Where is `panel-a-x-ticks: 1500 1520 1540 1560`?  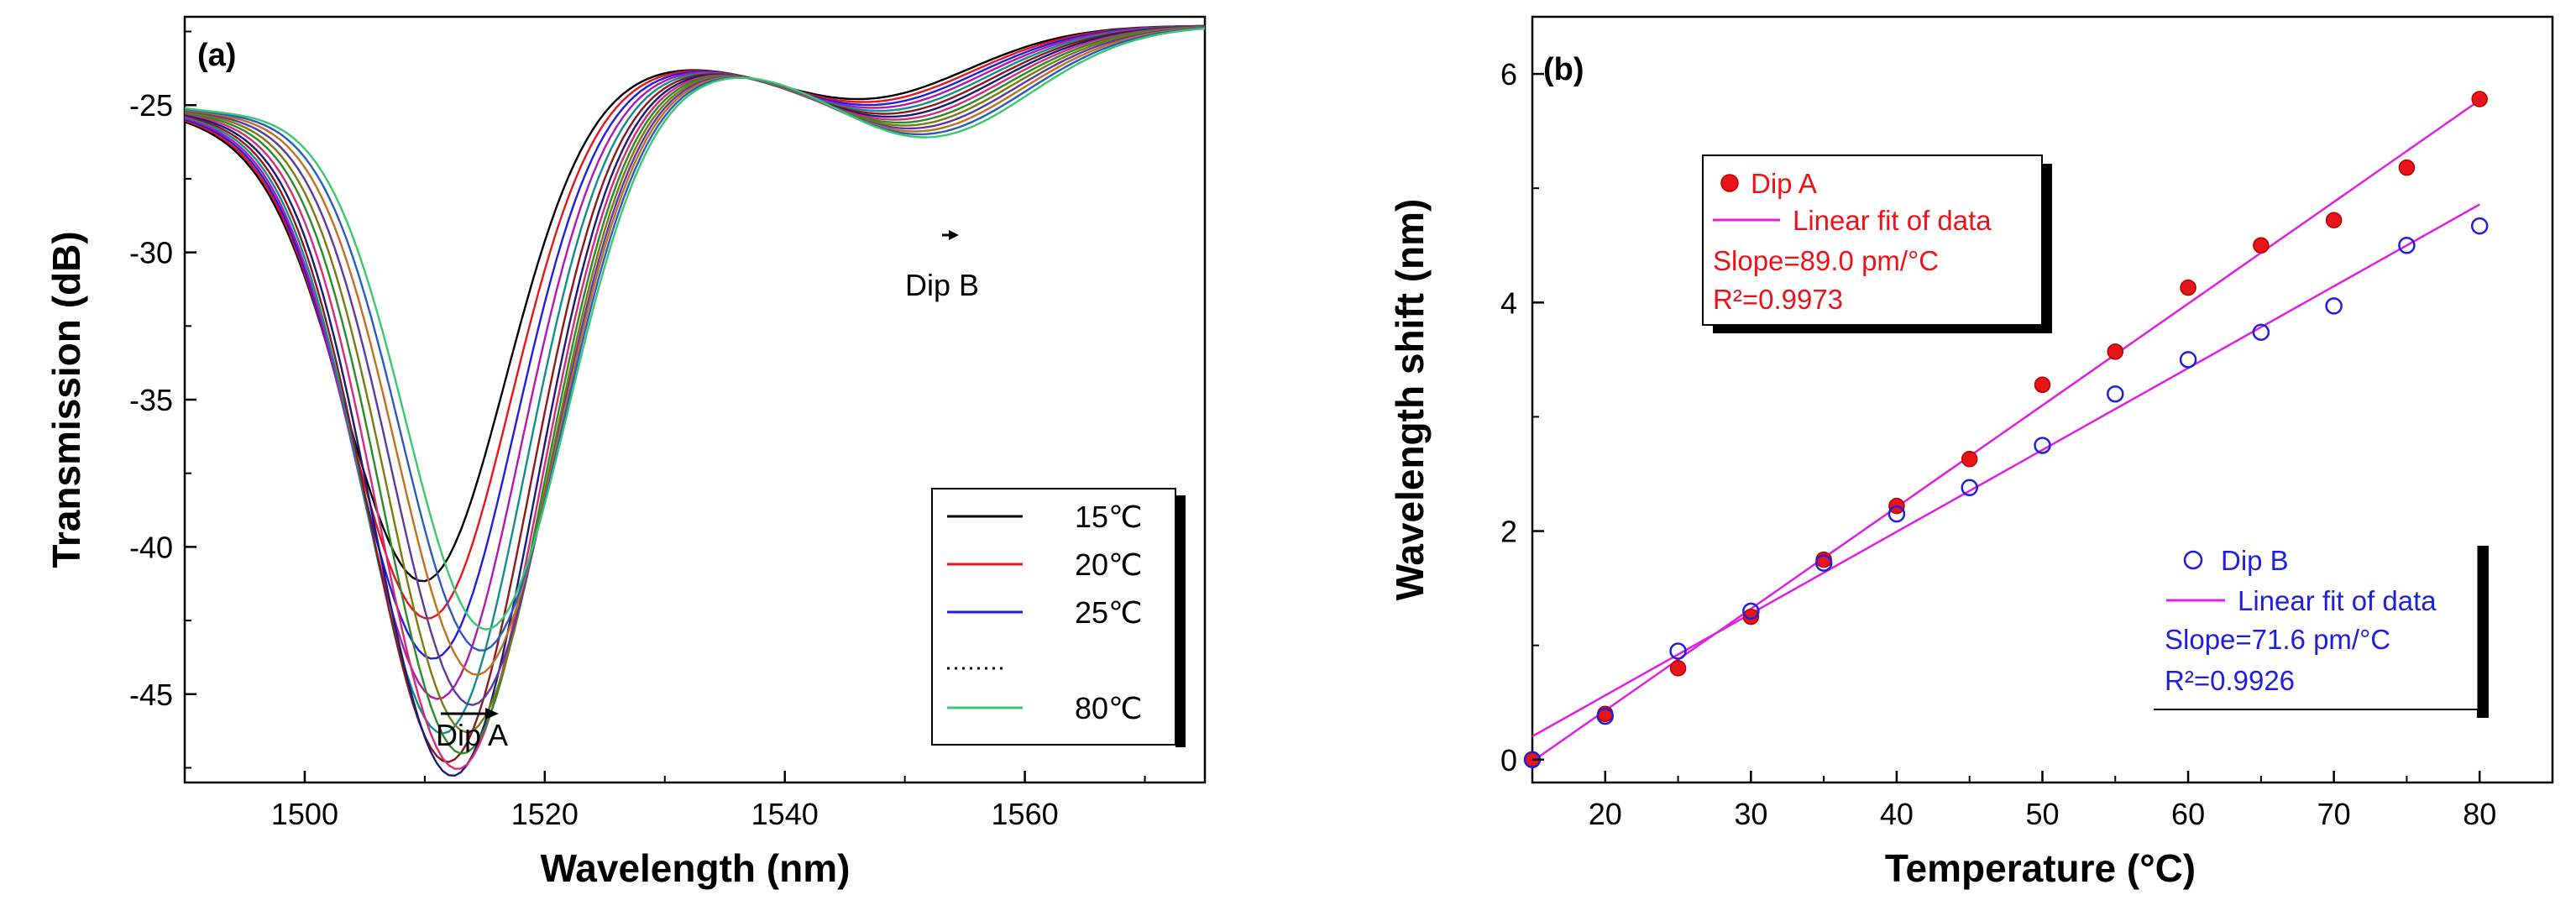
panel-a-x-ticks: 1500 1520 1540 1560 is located at coordinates (665, 801).